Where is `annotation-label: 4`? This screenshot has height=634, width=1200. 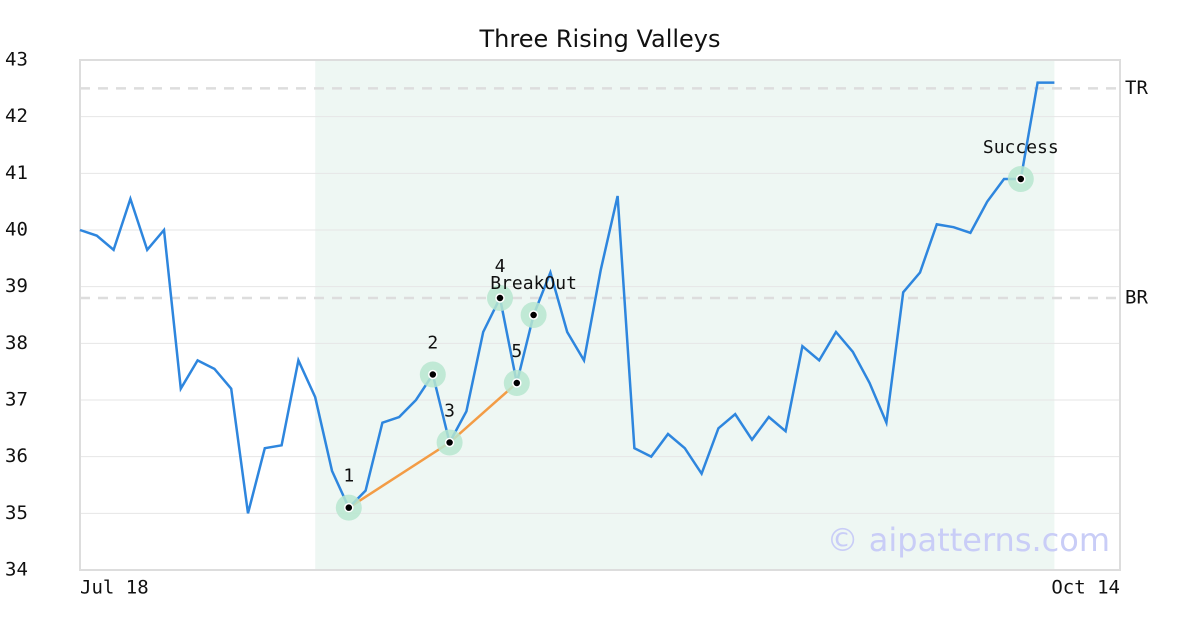 annotation-label: 4 is located at coordinates (500, 266).